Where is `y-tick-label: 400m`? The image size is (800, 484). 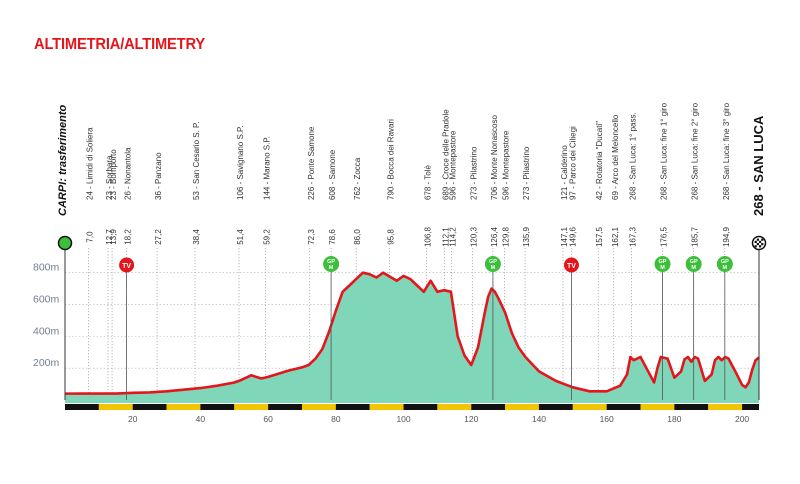 y-tick-label: 400m is located at coordinates (46, 331).